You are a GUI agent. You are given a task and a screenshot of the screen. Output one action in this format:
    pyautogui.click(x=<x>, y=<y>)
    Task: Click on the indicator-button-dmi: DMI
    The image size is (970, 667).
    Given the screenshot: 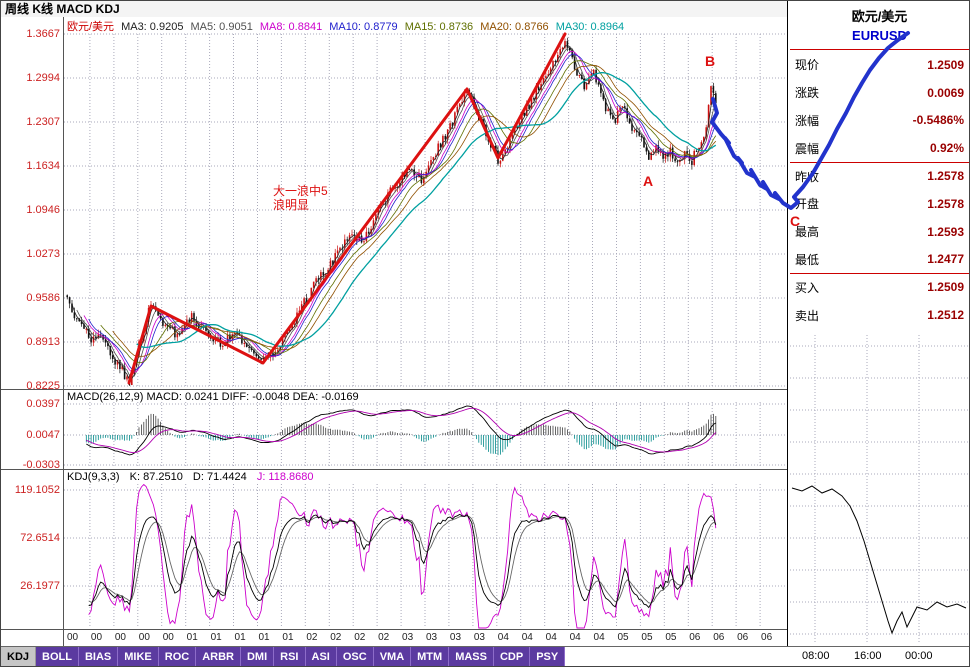 What is the action you would take?
    pyautogui.click(x=257, y=656)
    